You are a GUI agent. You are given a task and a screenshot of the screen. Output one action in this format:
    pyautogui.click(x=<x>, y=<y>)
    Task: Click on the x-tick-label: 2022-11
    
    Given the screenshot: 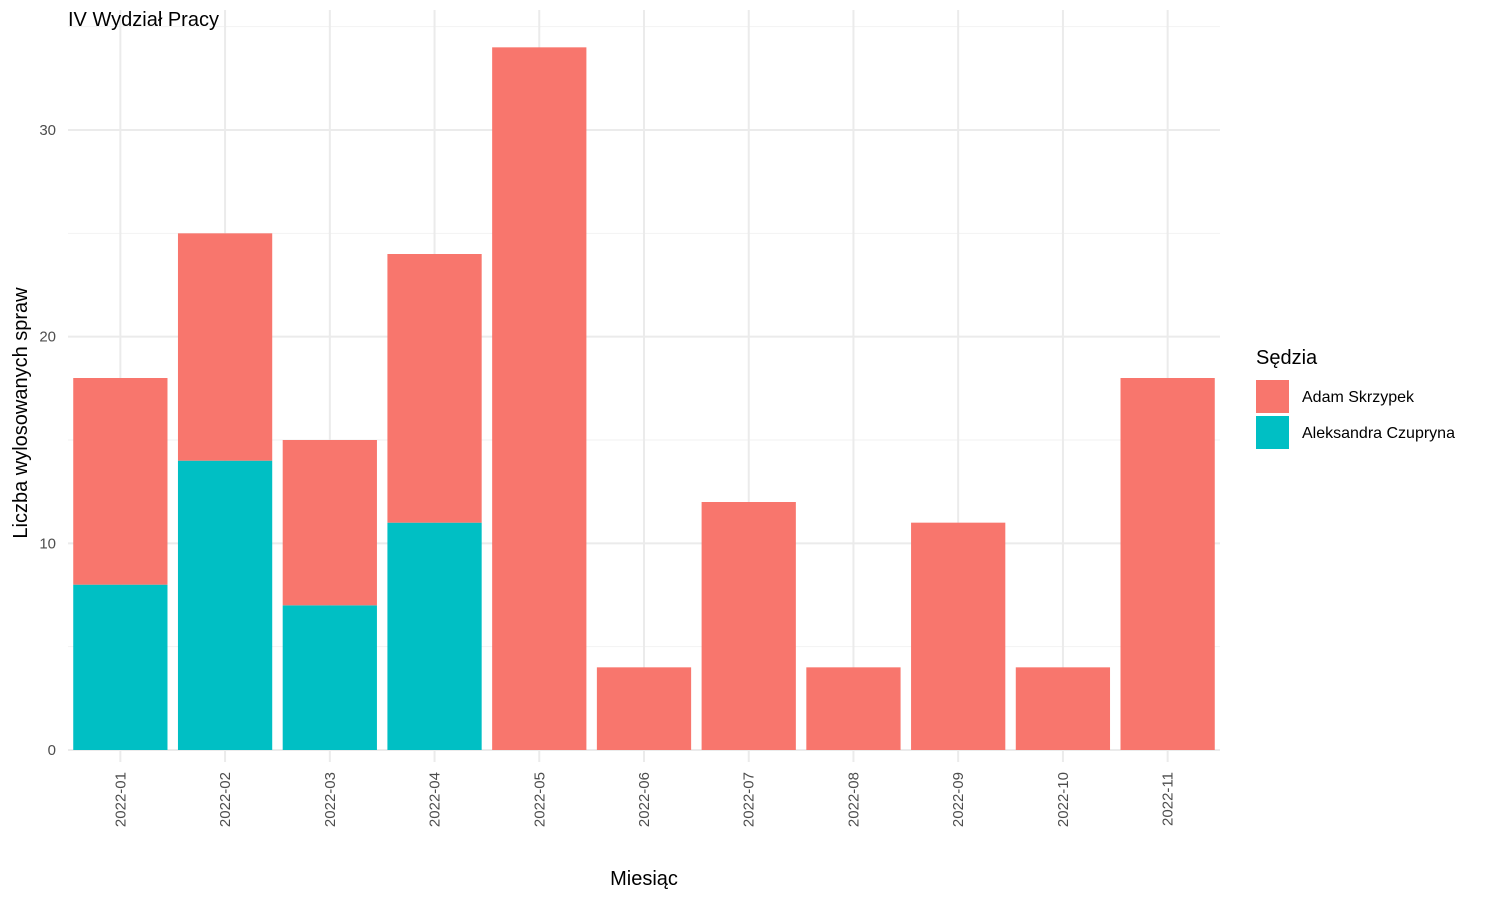 What is the action you would take?
    pyautogui.click(x=1168, y=799)
    